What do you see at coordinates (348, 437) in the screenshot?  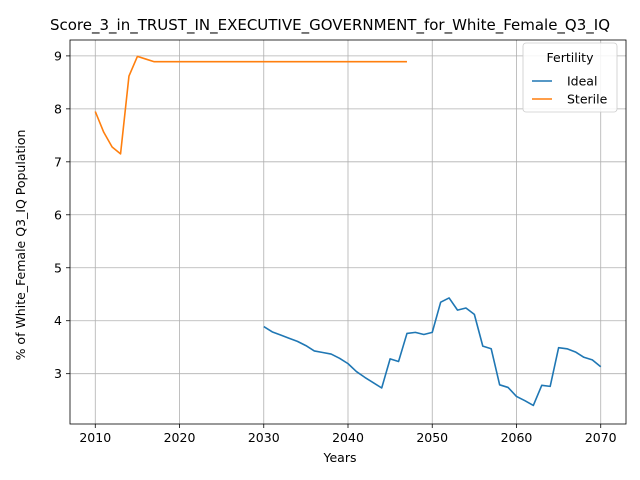 I see `x-tick-label: 2040` at bounding box center [348, 437].